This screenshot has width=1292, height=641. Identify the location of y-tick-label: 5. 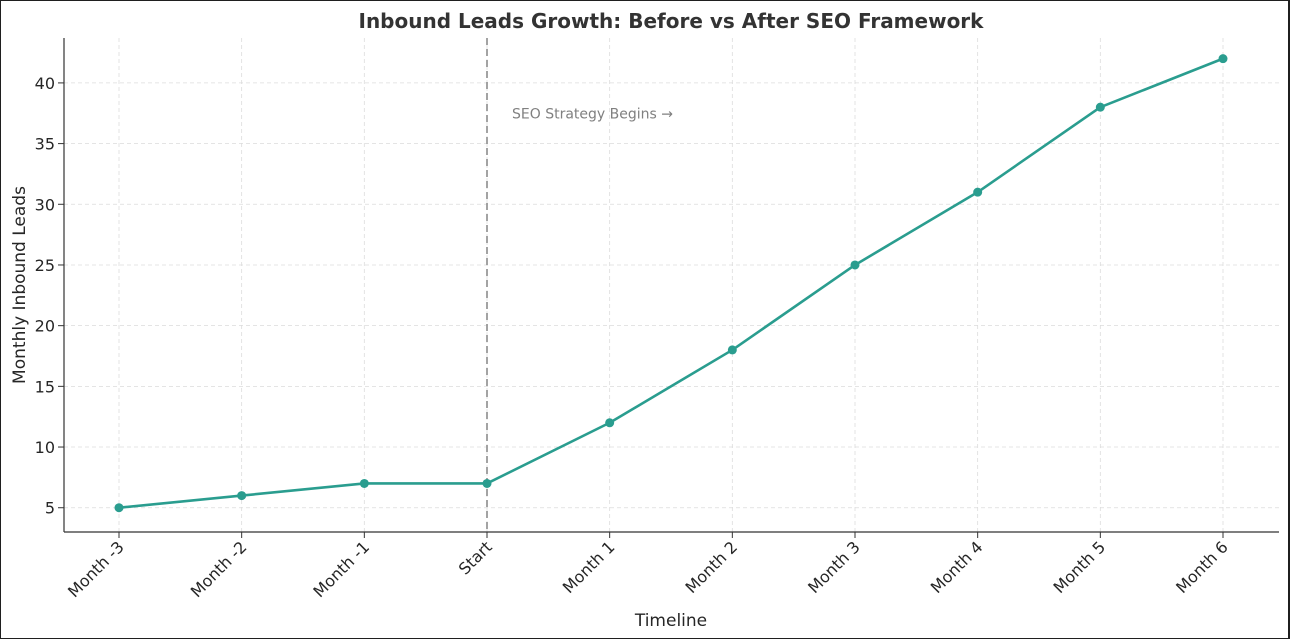
(50, 508).